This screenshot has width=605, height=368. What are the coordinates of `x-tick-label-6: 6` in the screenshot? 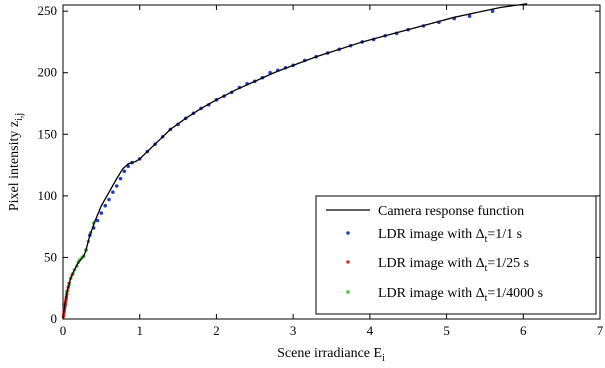 It's located at (523, 330).